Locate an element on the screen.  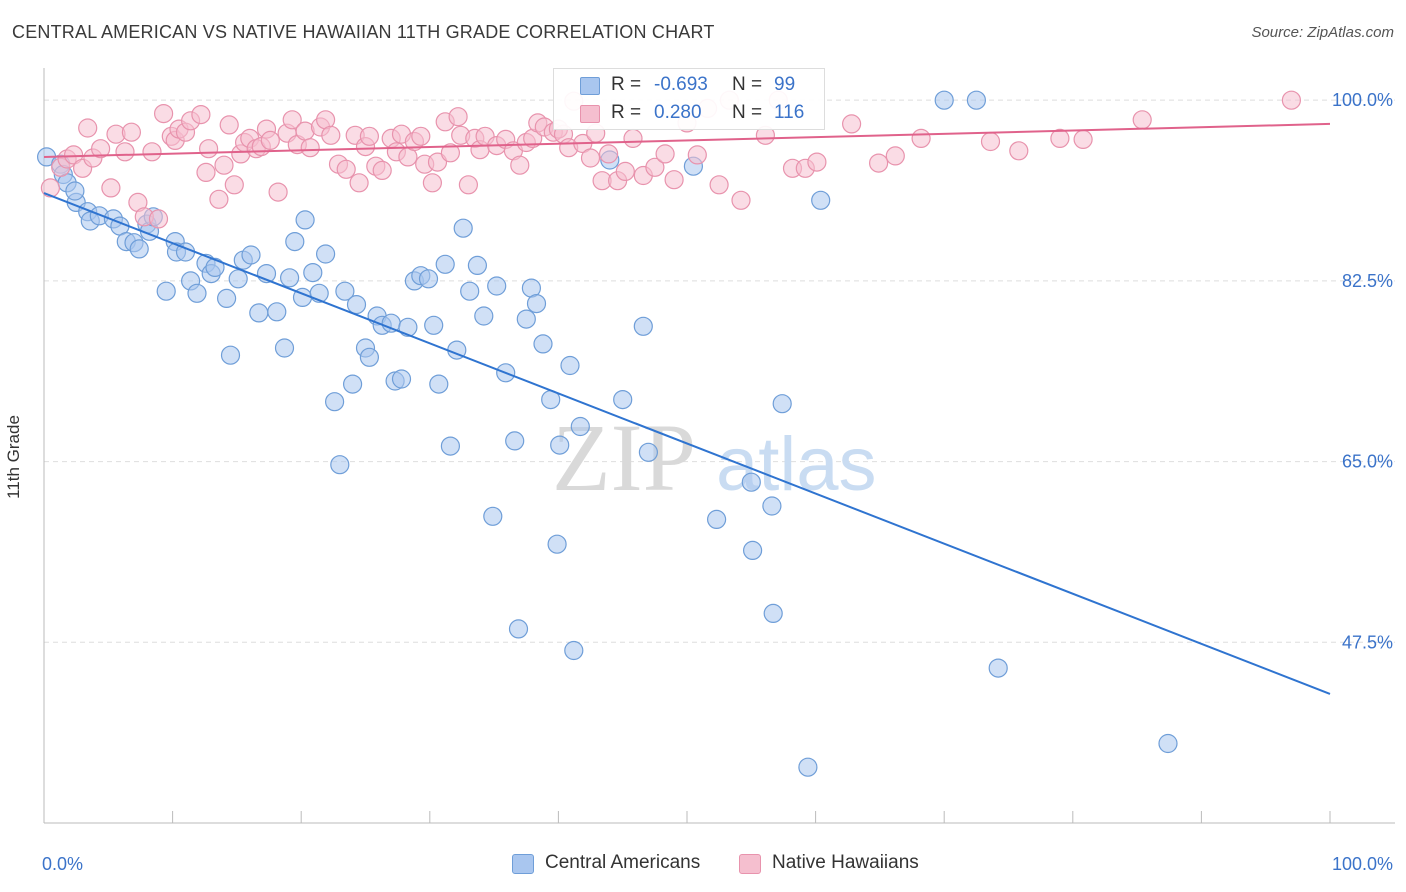
legend-n-label: N = is located at coordinates (747, 112).